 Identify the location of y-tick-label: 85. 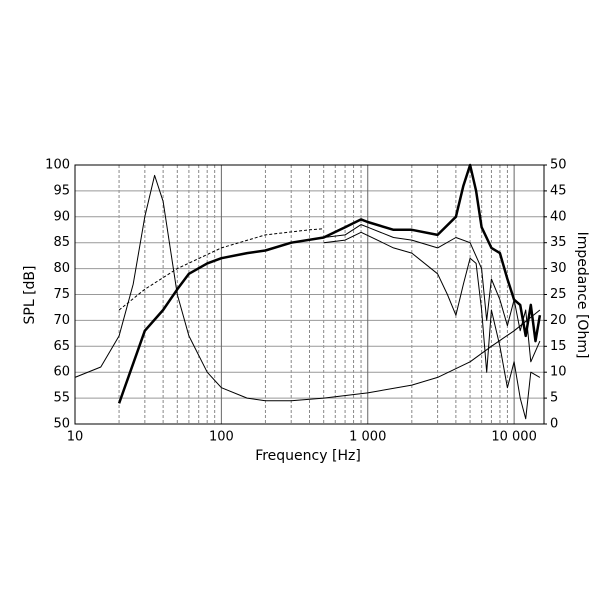
(61, 242).